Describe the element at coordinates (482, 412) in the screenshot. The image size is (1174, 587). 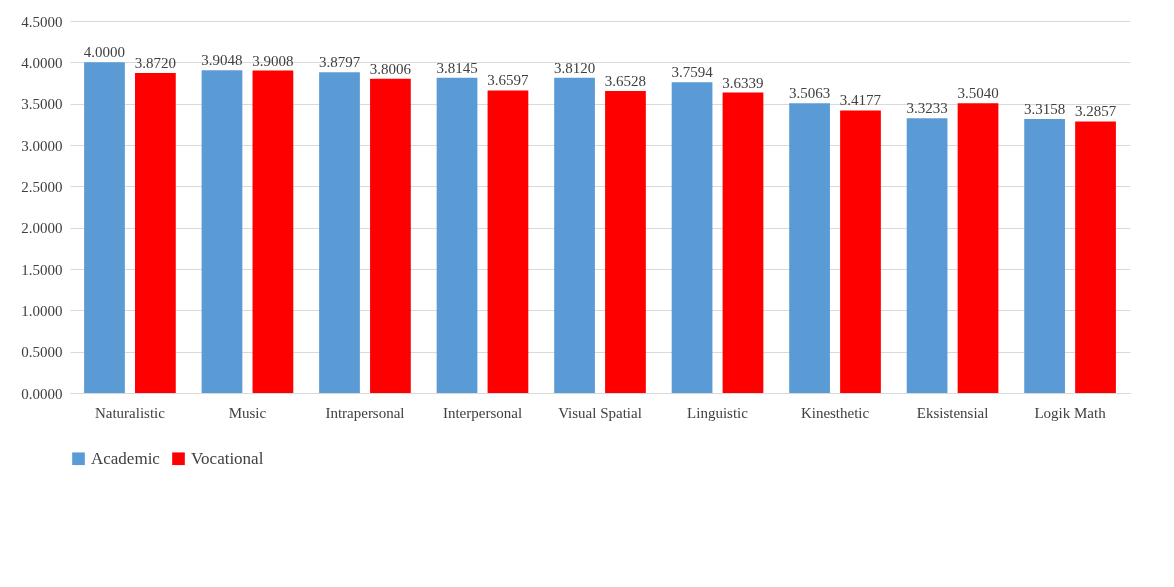
I see `x-tick-label: Interpersonal` at that location.